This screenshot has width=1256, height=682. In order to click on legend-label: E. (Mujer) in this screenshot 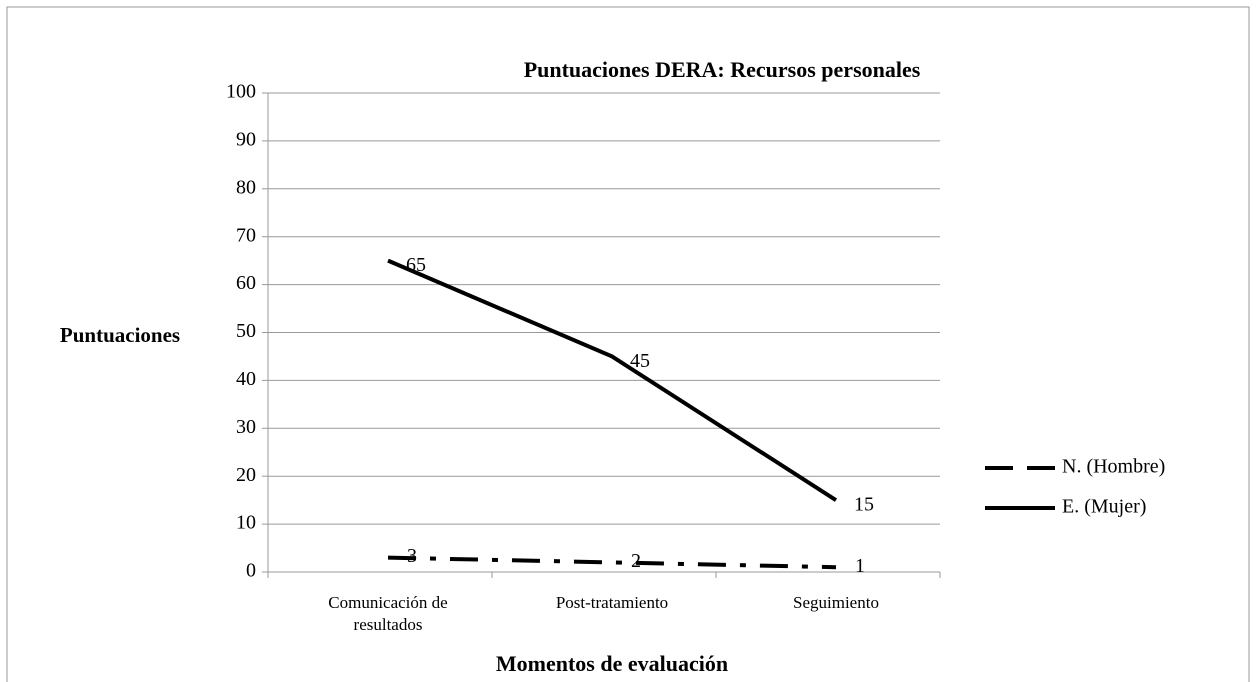, I will do `click(1104, 507)`.